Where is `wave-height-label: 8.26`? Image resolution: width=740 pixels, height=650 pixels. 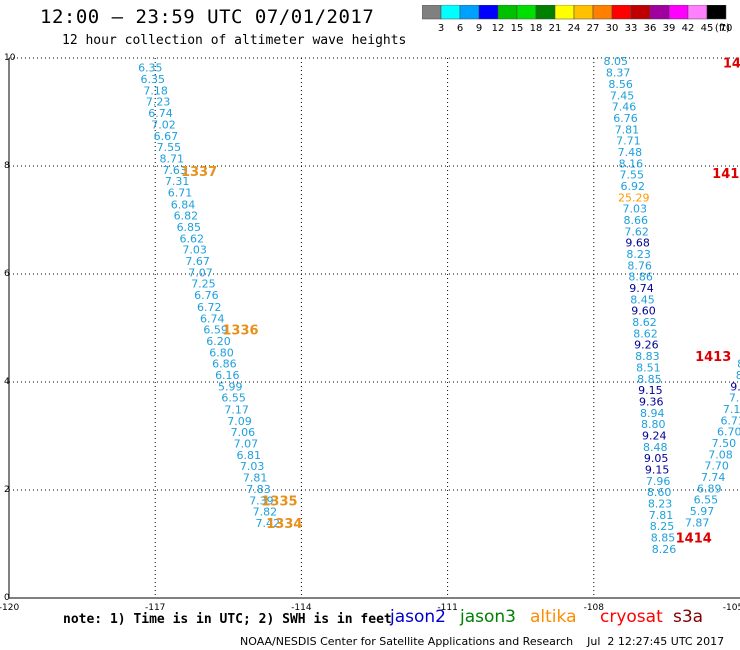 wave-height-label: 8.26 is located at coordinates (664, 549).